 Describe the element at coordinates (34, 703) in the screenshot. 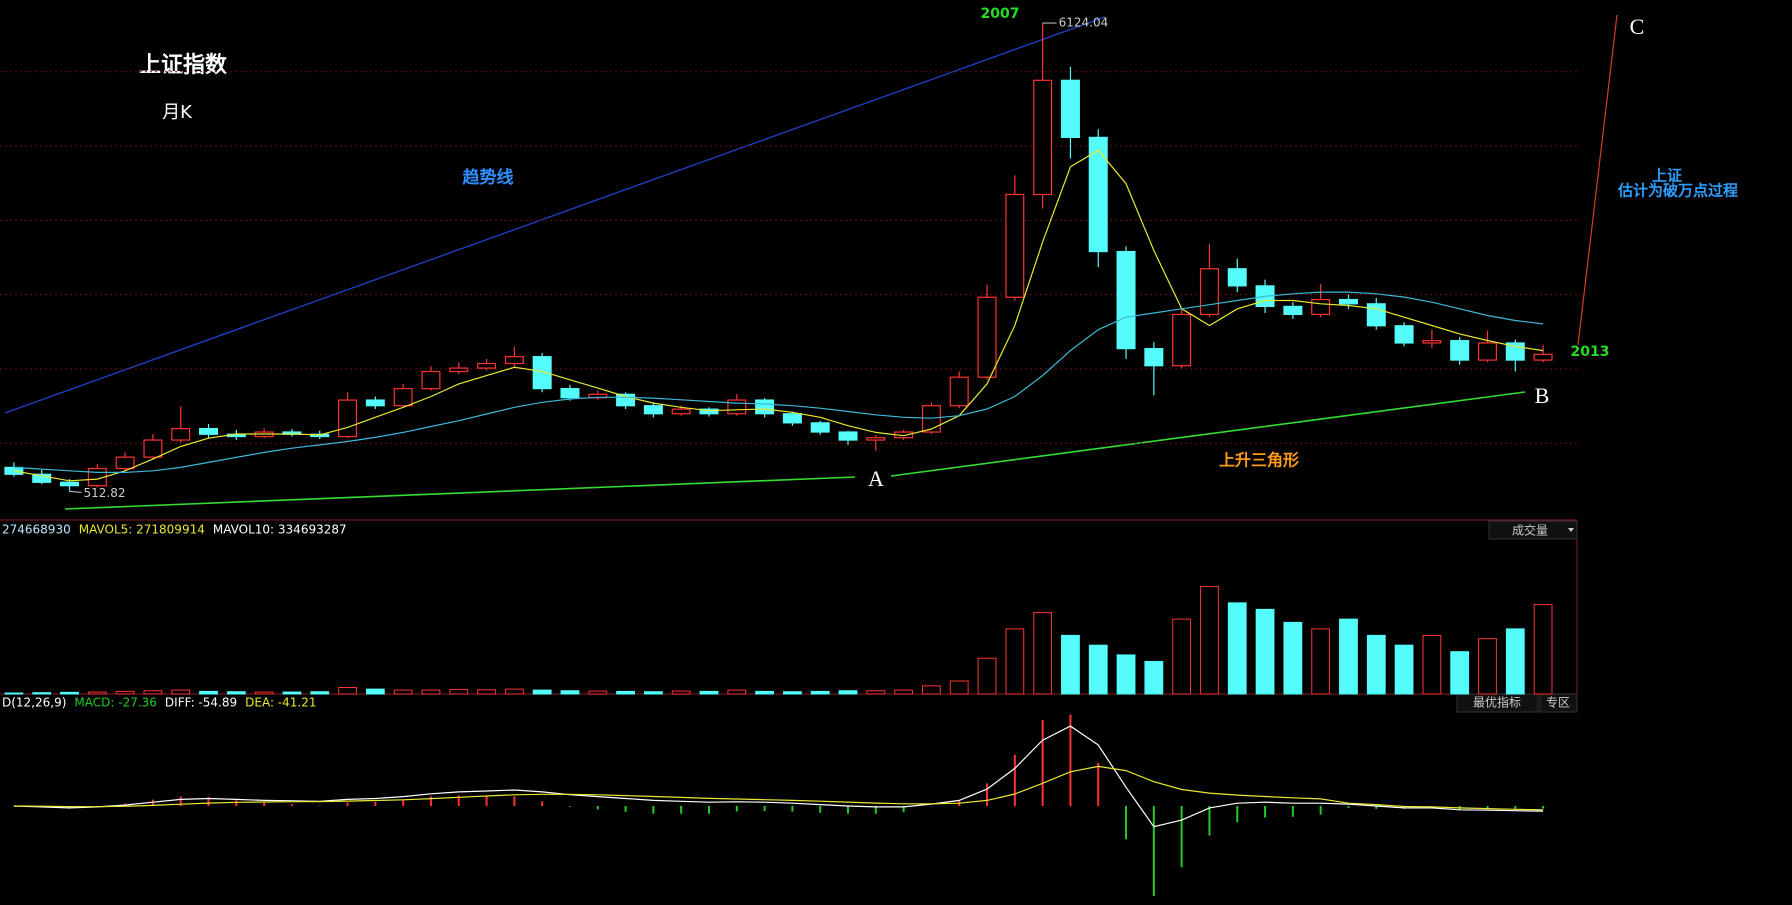

I see `indicator-legend: D(12,26,9)` at that location.